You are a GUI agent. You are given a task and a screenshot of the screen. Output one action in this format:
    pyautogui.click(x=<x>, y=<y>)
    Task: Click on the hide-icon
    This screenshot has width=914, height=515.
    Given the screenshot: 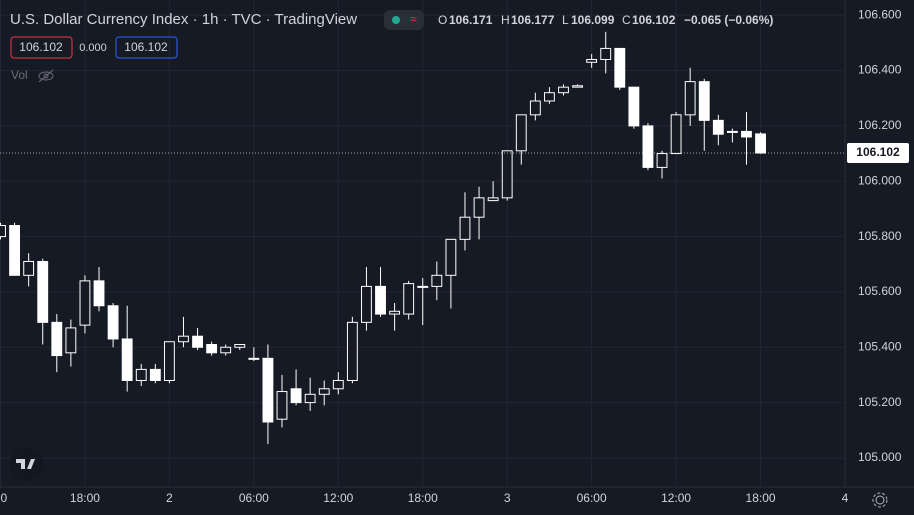 What is the action you would take?
    pyautogui.click(x=46, y=76)
    